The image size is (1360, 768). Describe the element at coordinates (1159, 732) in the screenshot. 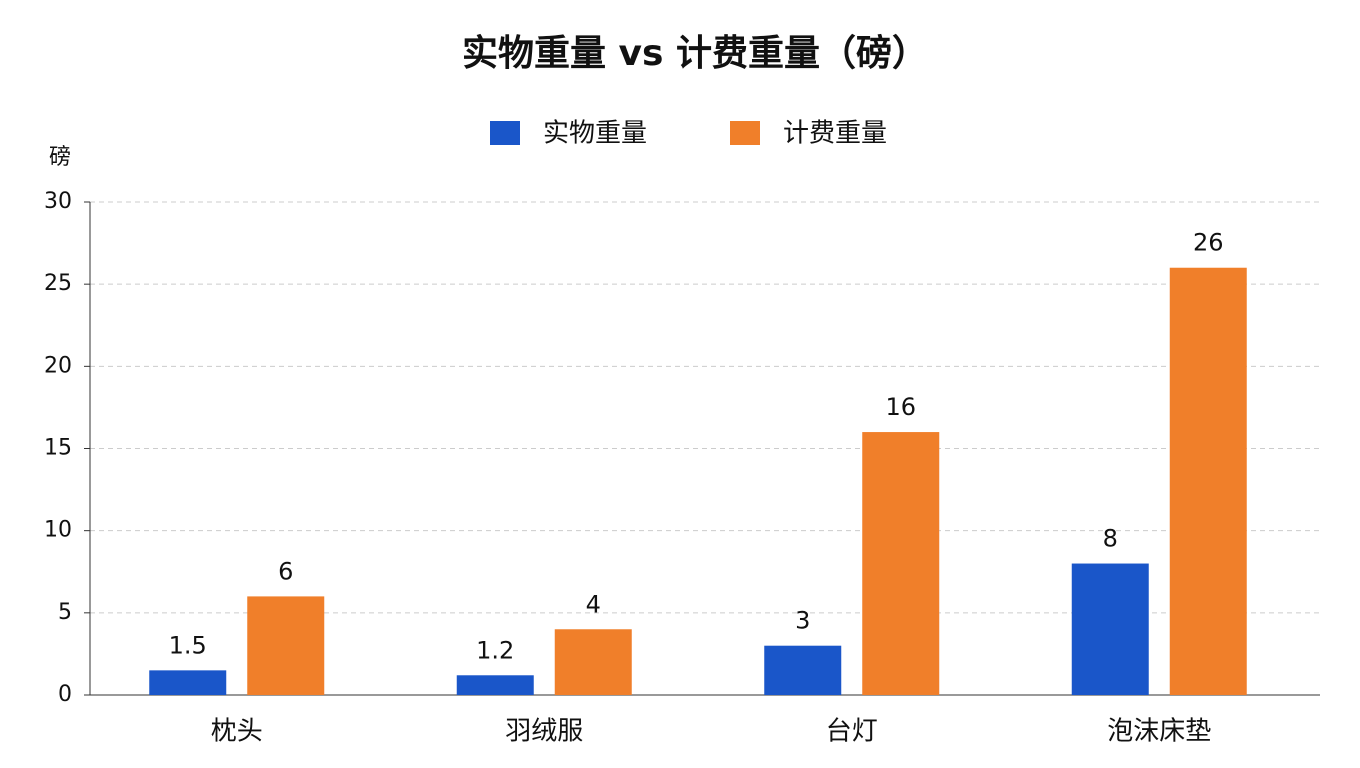

I see `x-tick-label: 泡沫床垫` at that location.